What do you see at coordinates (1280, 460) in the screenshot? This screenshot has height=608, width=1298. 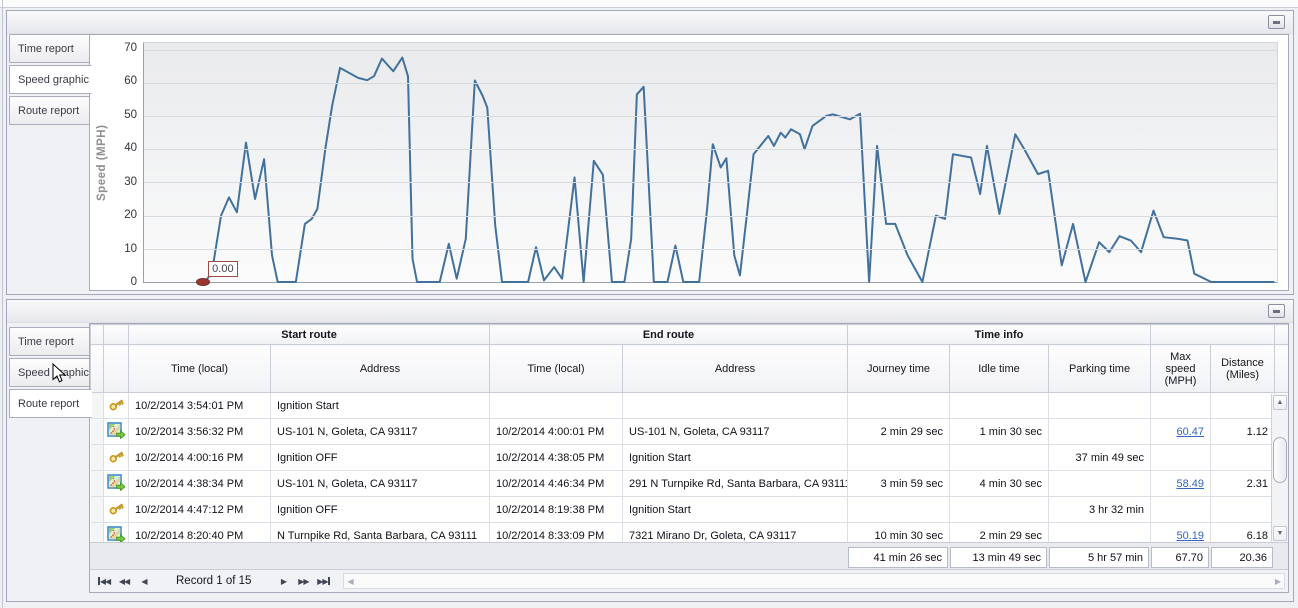 I see `scrollbar-thumb` at bounding box center [1280, 460].